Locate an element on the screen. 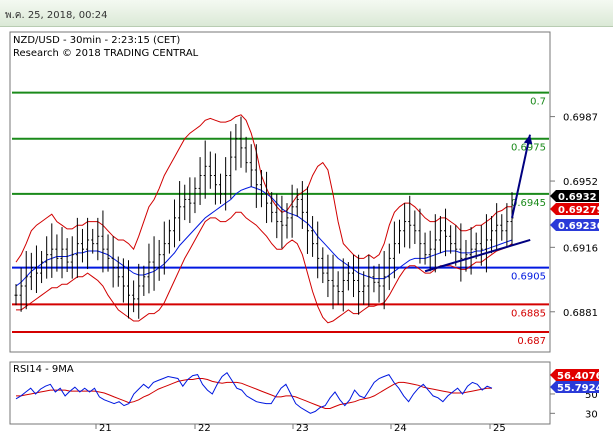  x-tick-label-4: 25 is located at coordinates (499, 428).